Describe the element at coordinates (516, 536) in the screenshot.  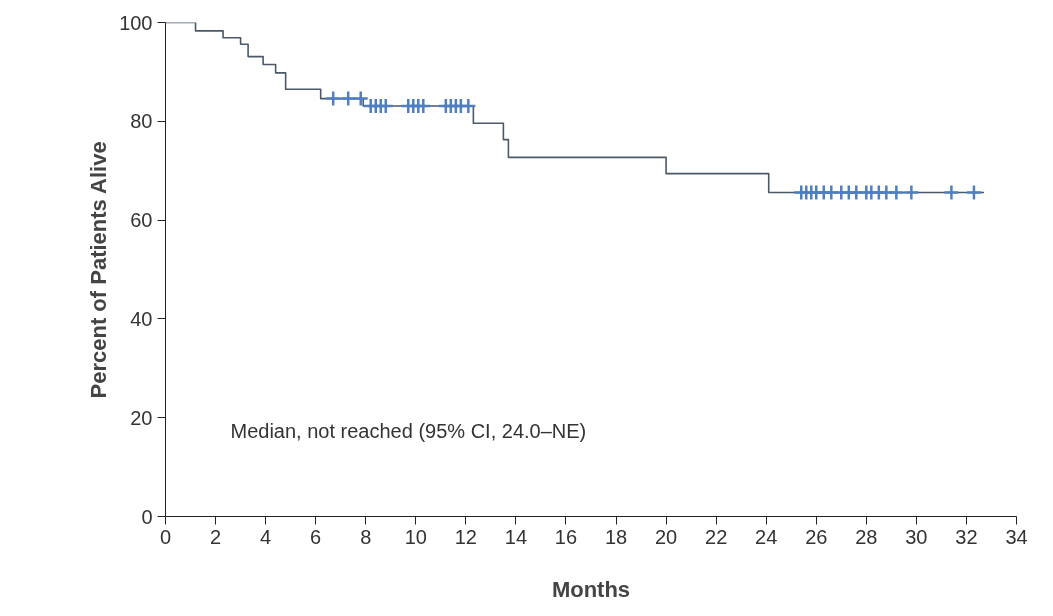
I see `x-tick-label: 14` at that location.